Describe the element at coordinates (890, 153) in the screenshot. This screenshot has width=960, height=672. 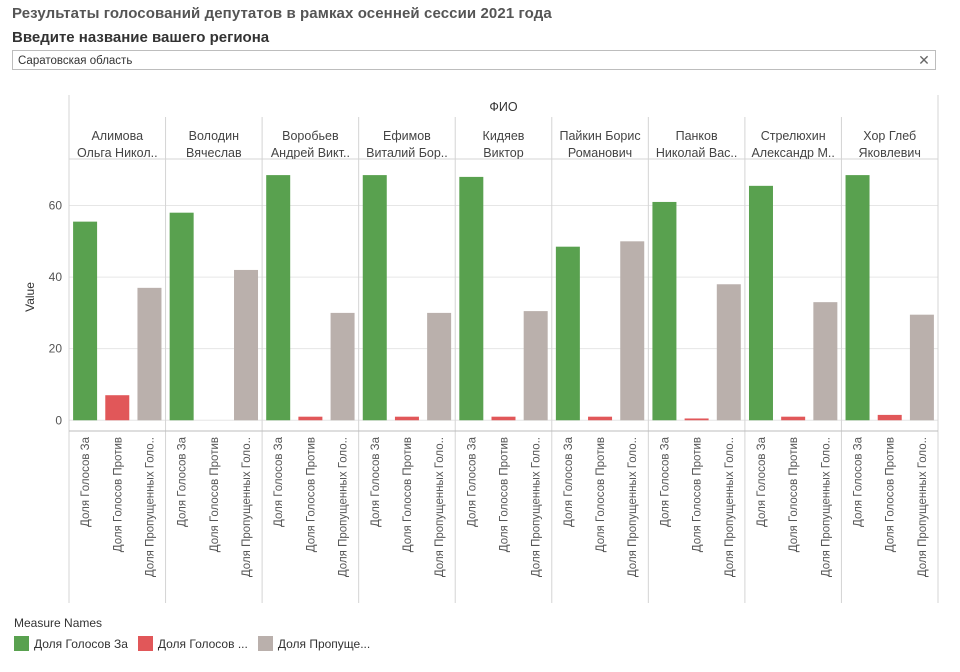
I see `category-label: Яковлевич` at that location.